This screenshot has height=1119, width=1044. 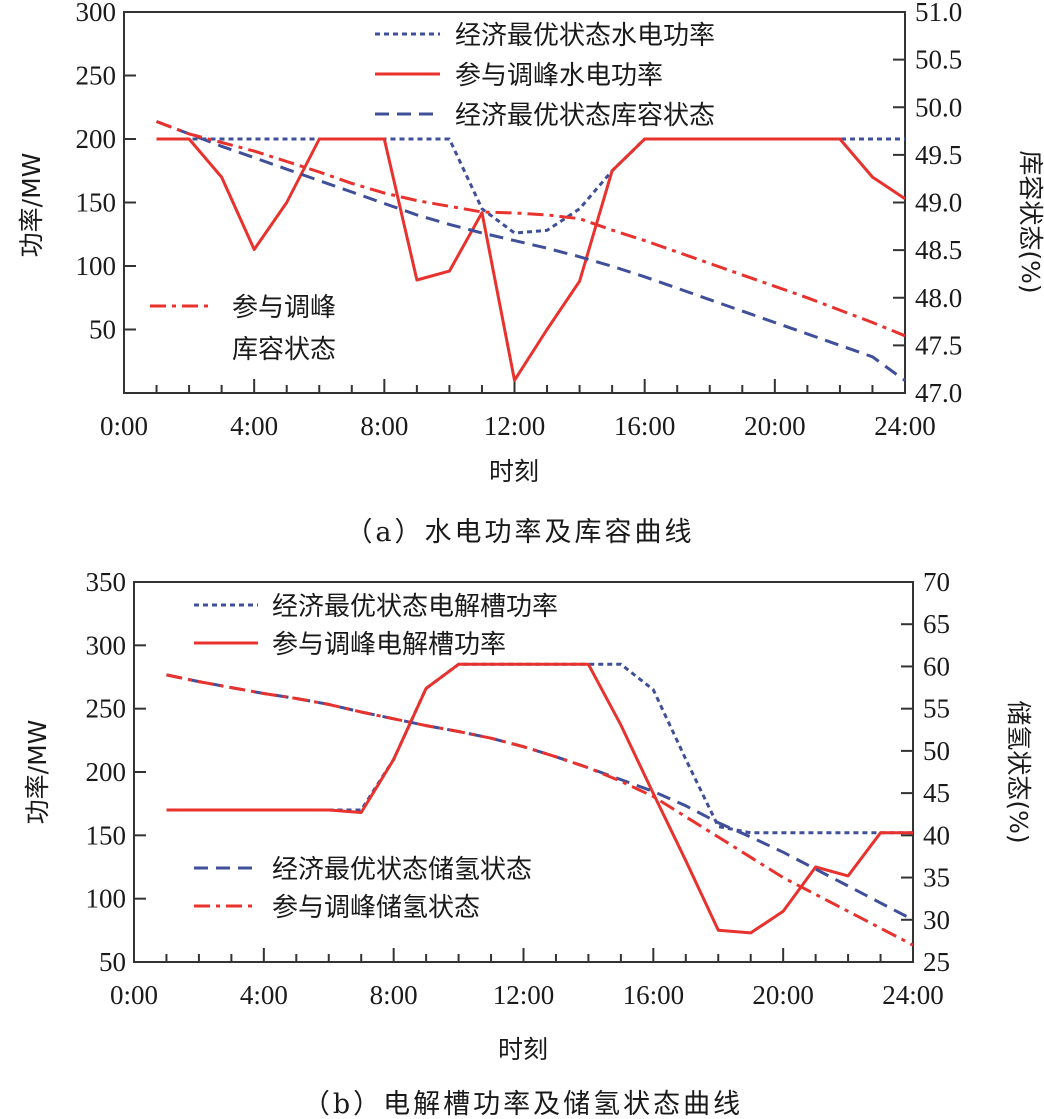 What do you see at coordinates (415, 607) in the screenshot?
I see `legend-label: 经济最优状态电解槽功率` at bounding box center [415, 607].